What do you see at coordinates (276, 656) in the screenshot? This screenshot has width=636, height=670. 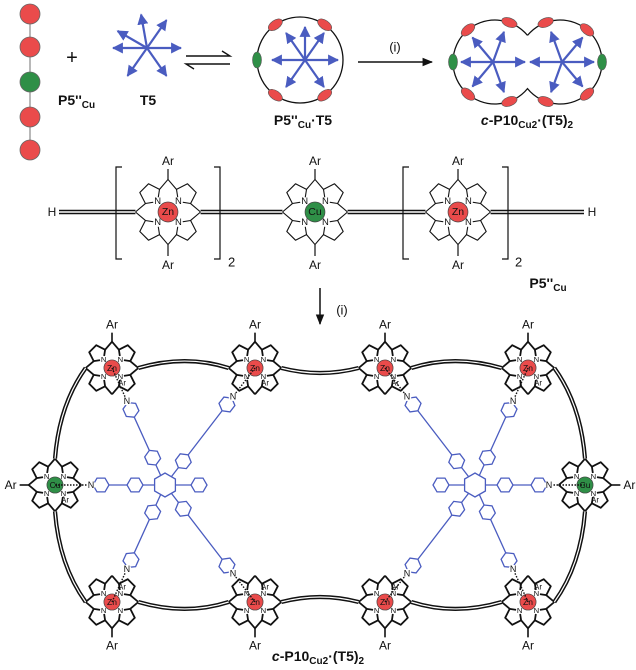 I see `product-label-part: c` at bounding box center [276, 656].